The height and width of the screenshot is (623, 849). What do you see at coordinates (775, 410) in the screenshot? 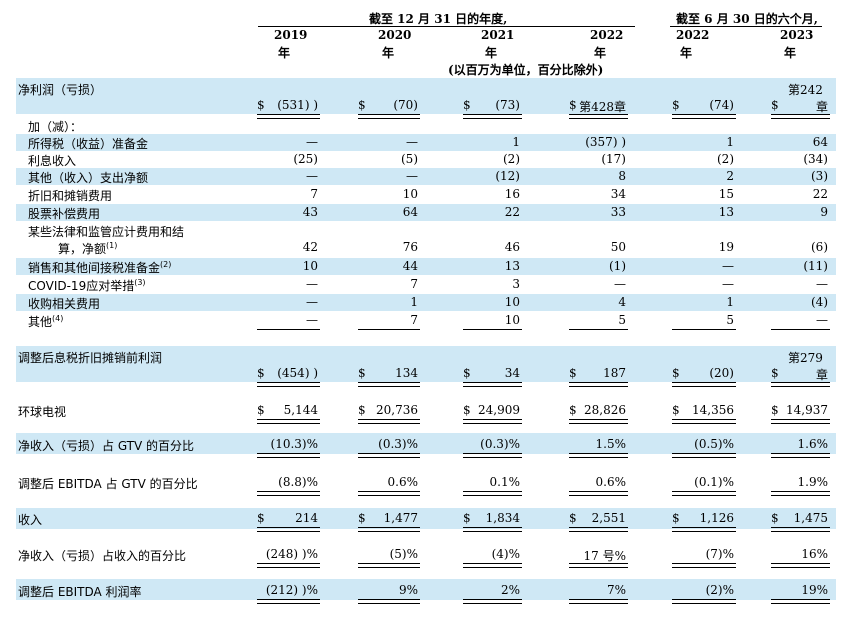
I see `gtv-dollar-5: $` at bounding box center [775, 410].